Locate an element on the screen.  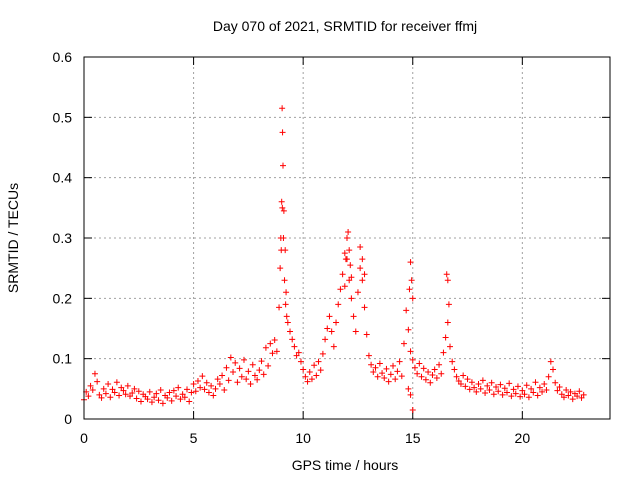
y-tick-label: 0.1 is located at coordinates (63, 359).